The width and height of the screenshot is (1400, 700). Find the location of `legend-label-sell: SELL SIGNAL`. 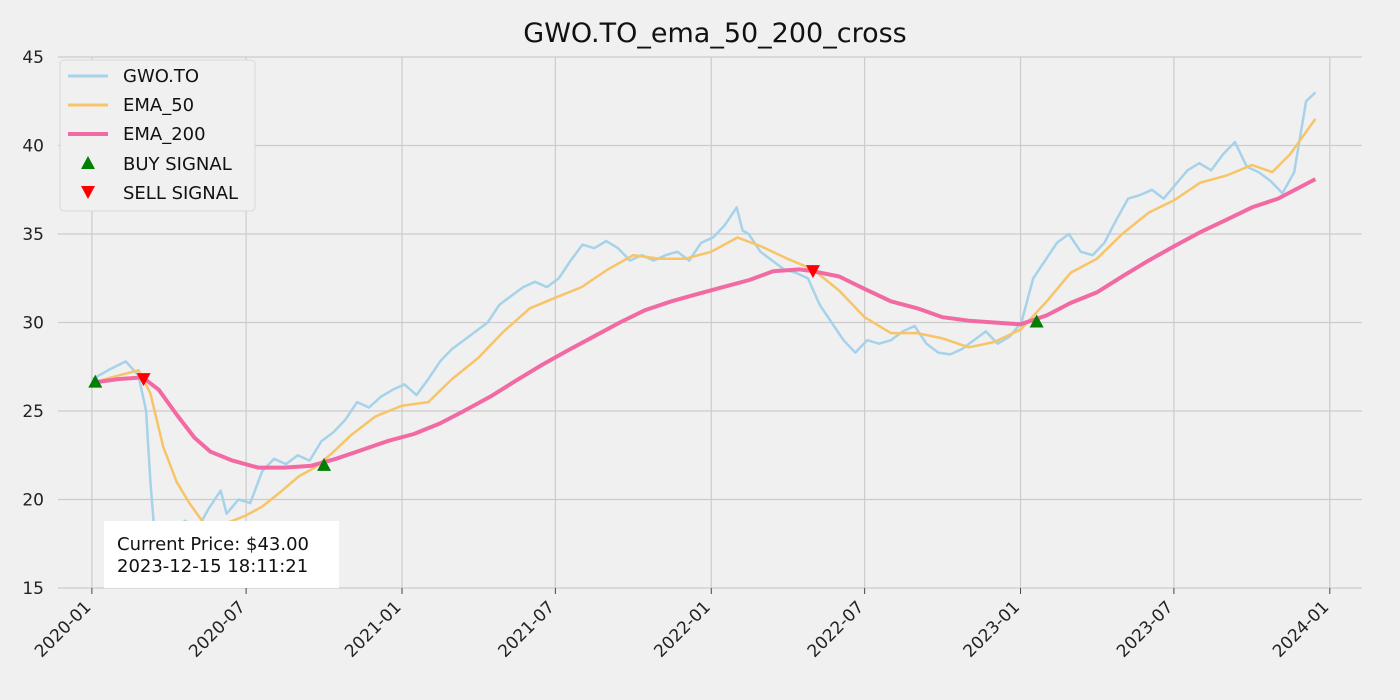

legend-label-sell: SELL SIGNAL is located at coordinates (180, 193).